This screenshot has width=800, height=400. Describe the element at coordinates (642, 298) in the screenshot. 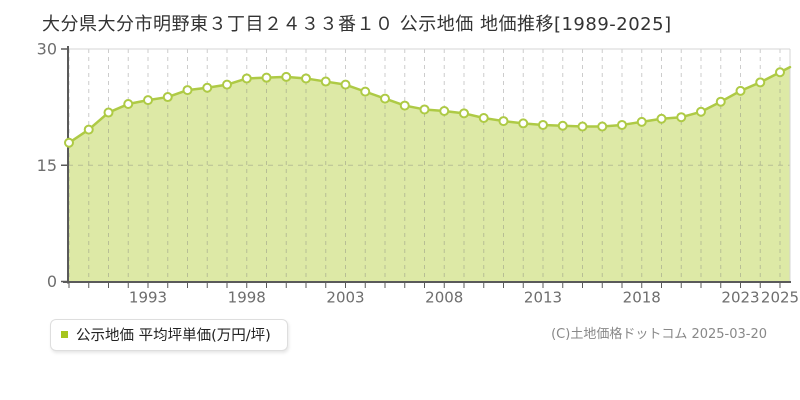

I see `x-tick-label: 2018` at that location.